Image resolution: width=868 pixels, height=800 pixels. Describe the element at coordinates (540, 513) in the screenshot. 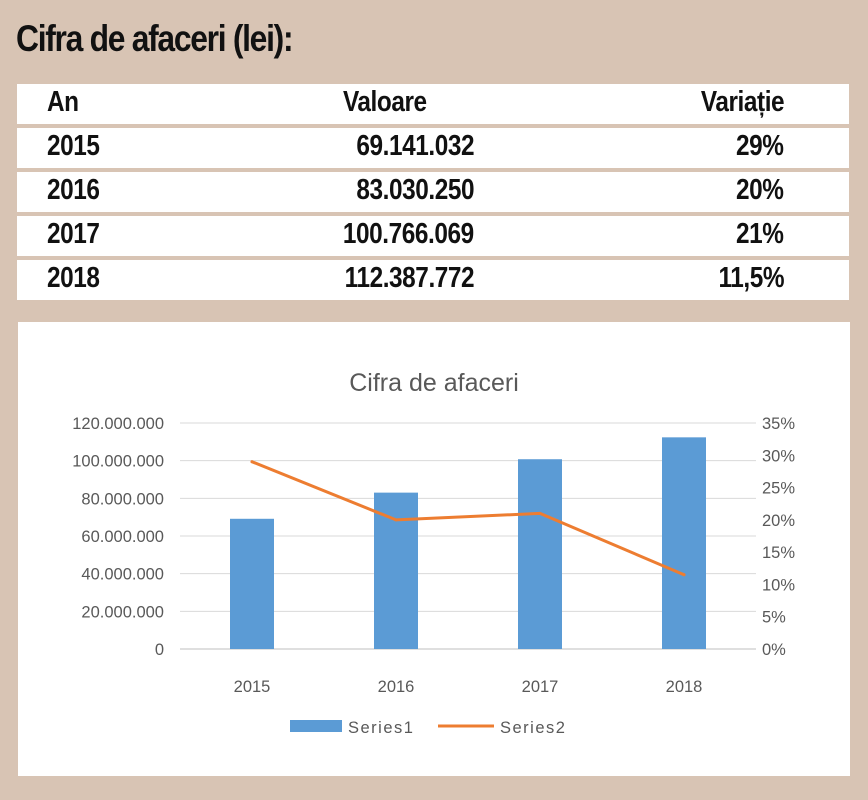

I see `line-point-2017` at that location.